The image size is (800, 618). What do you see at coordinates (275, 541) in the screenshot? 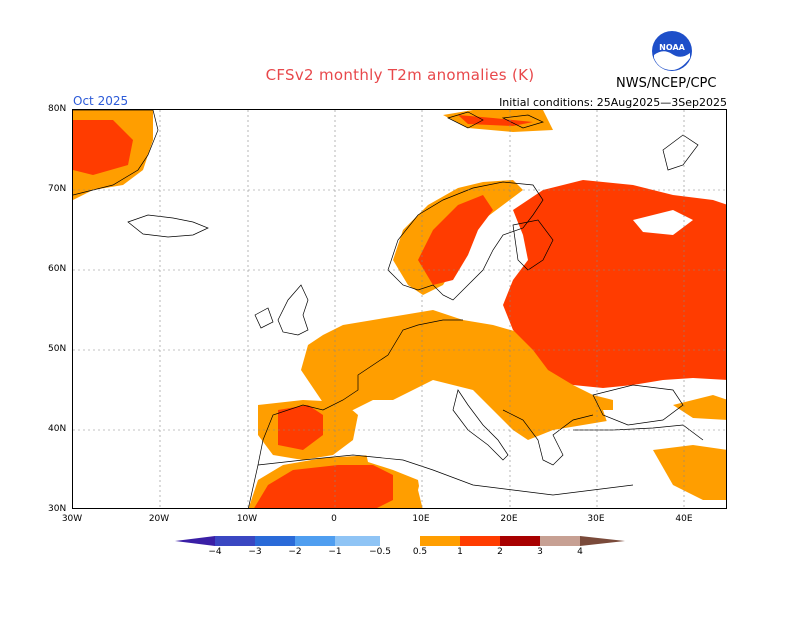
I see `legend-minus3-minus2` at bounding box center [275, 541].